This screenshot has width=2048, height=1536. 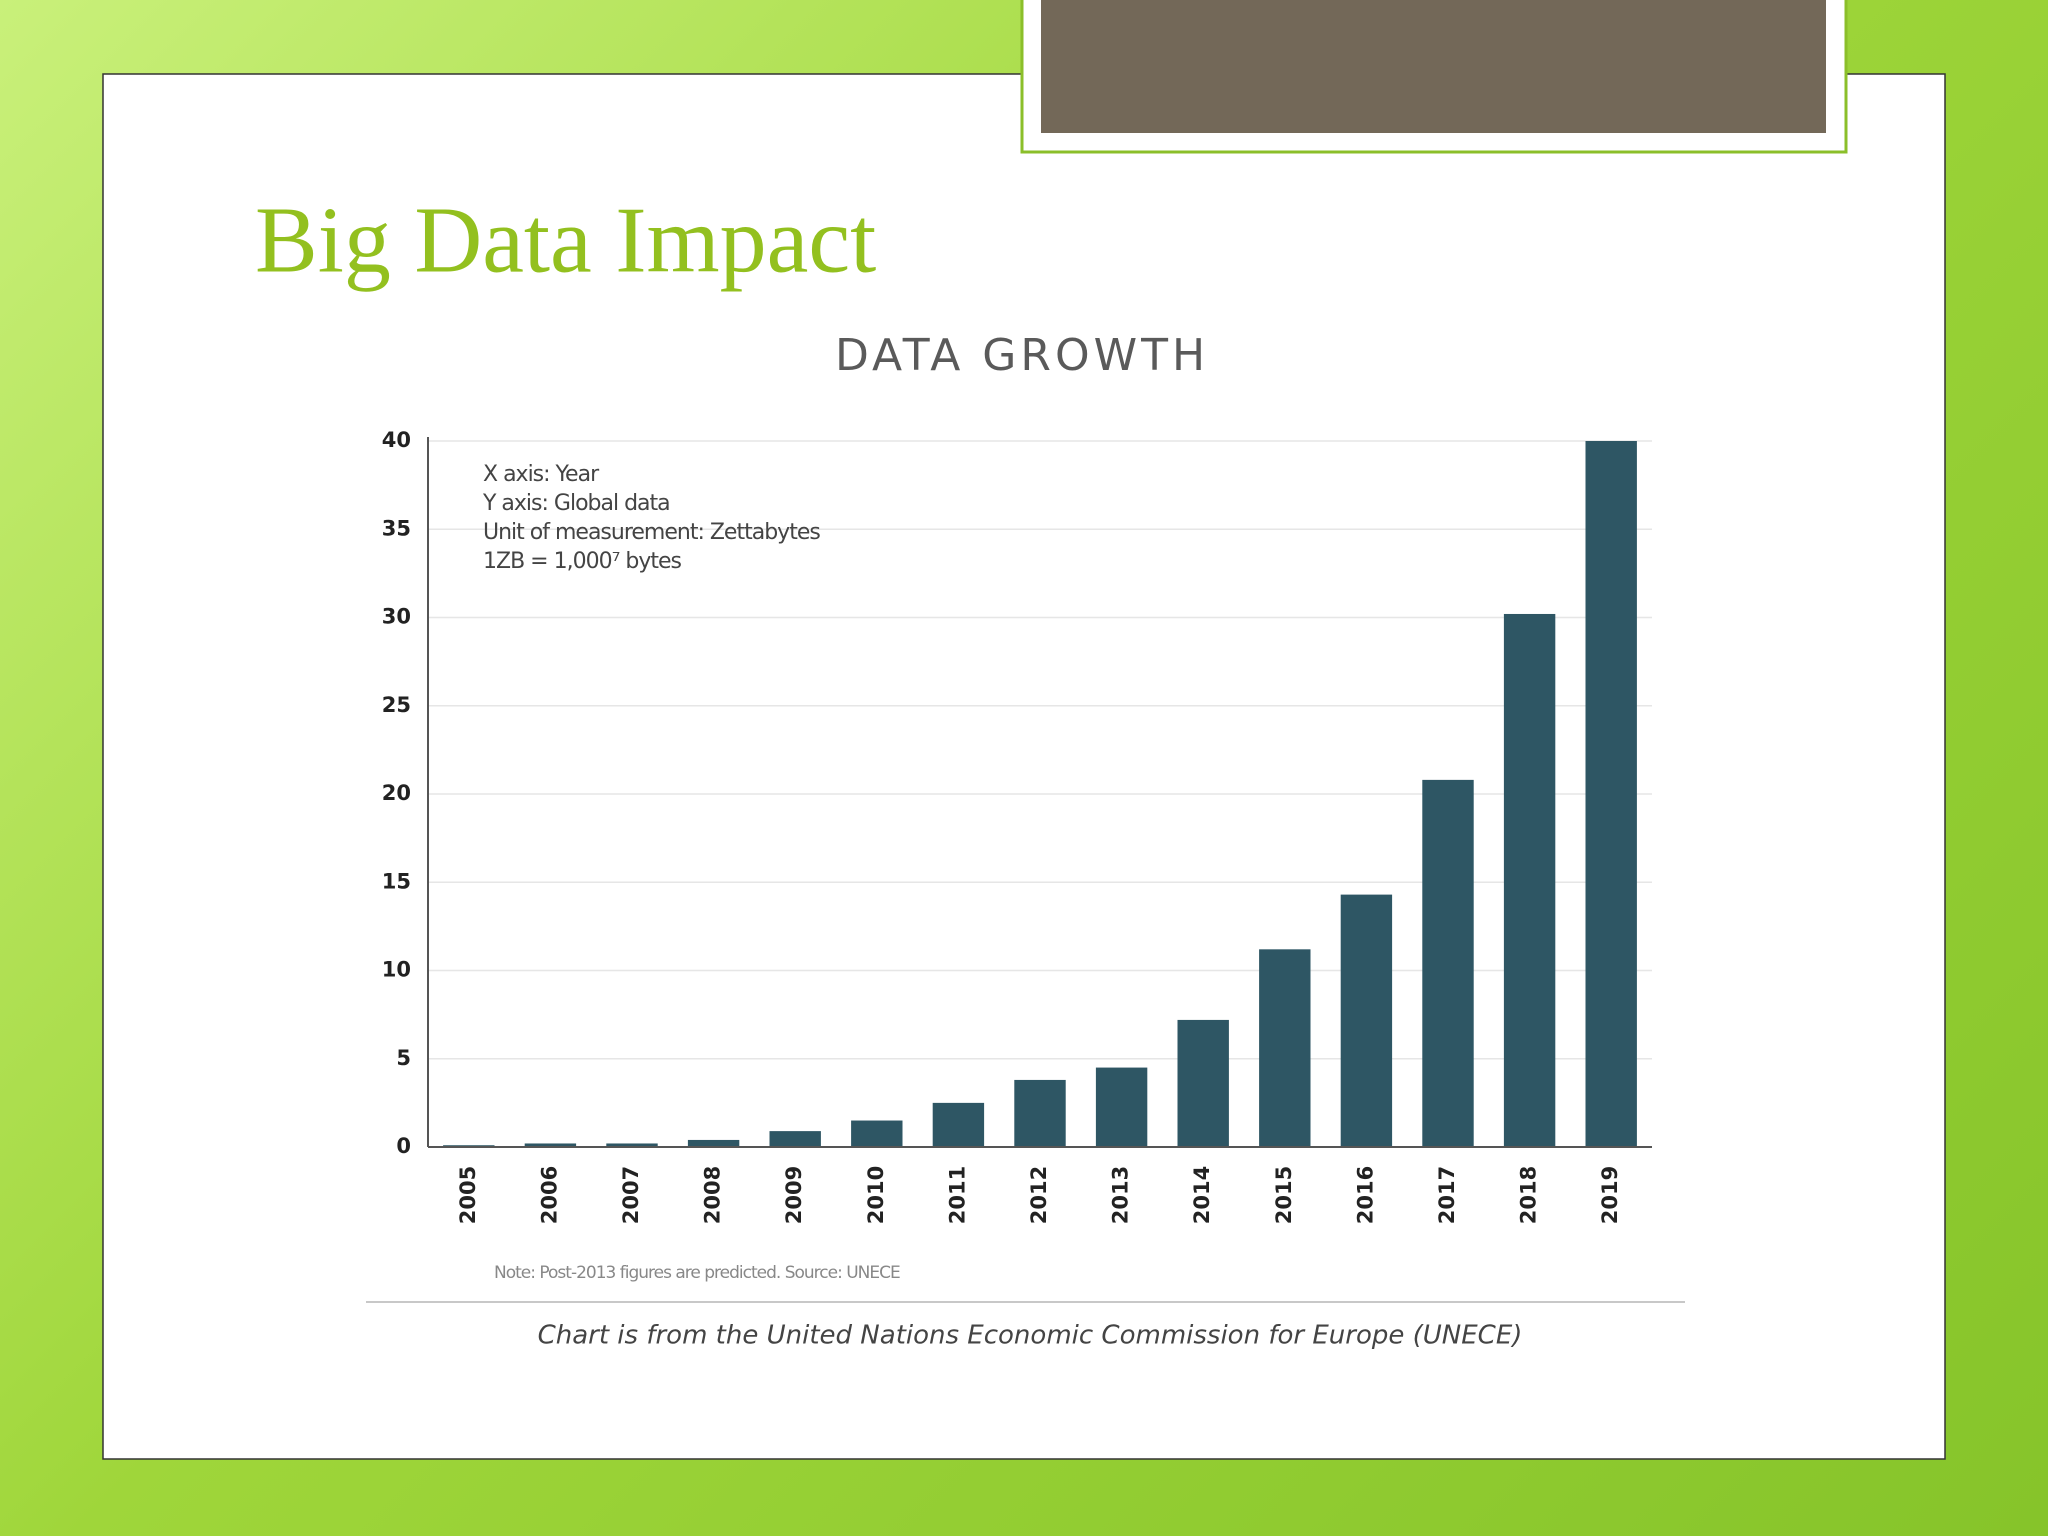 What do you see at coordinates (794, 1195) in the screenshot?
I see `x-tick-label: 2009` at bounding box center [794, 1195].